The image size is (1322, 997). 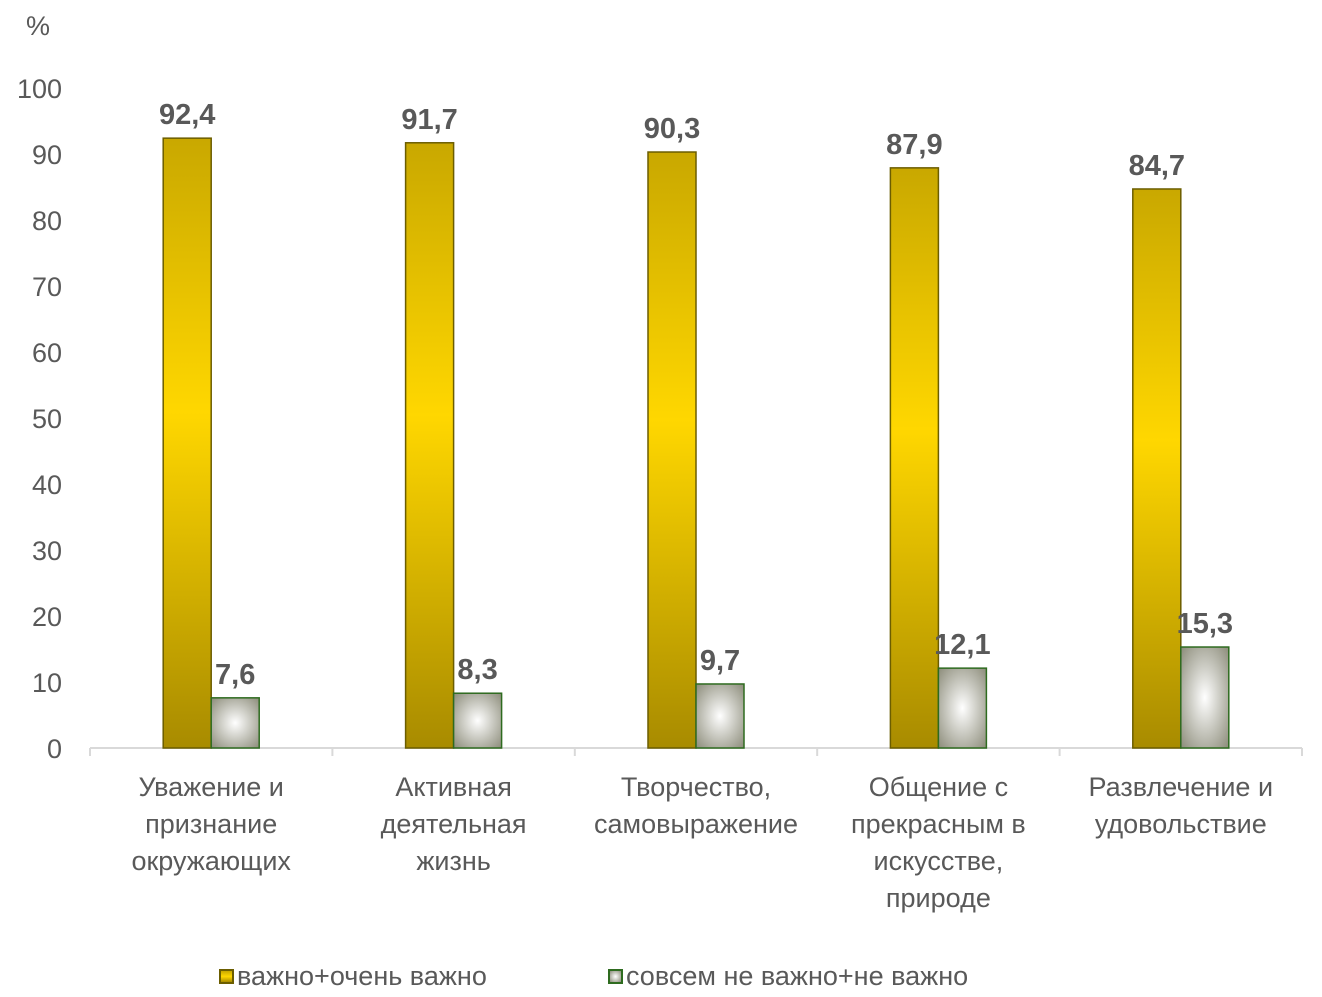 What do you see at coordinates (914, 145) in the screenshot?
I see `data-label-important: 87,9` at bounding box center [914, 145].